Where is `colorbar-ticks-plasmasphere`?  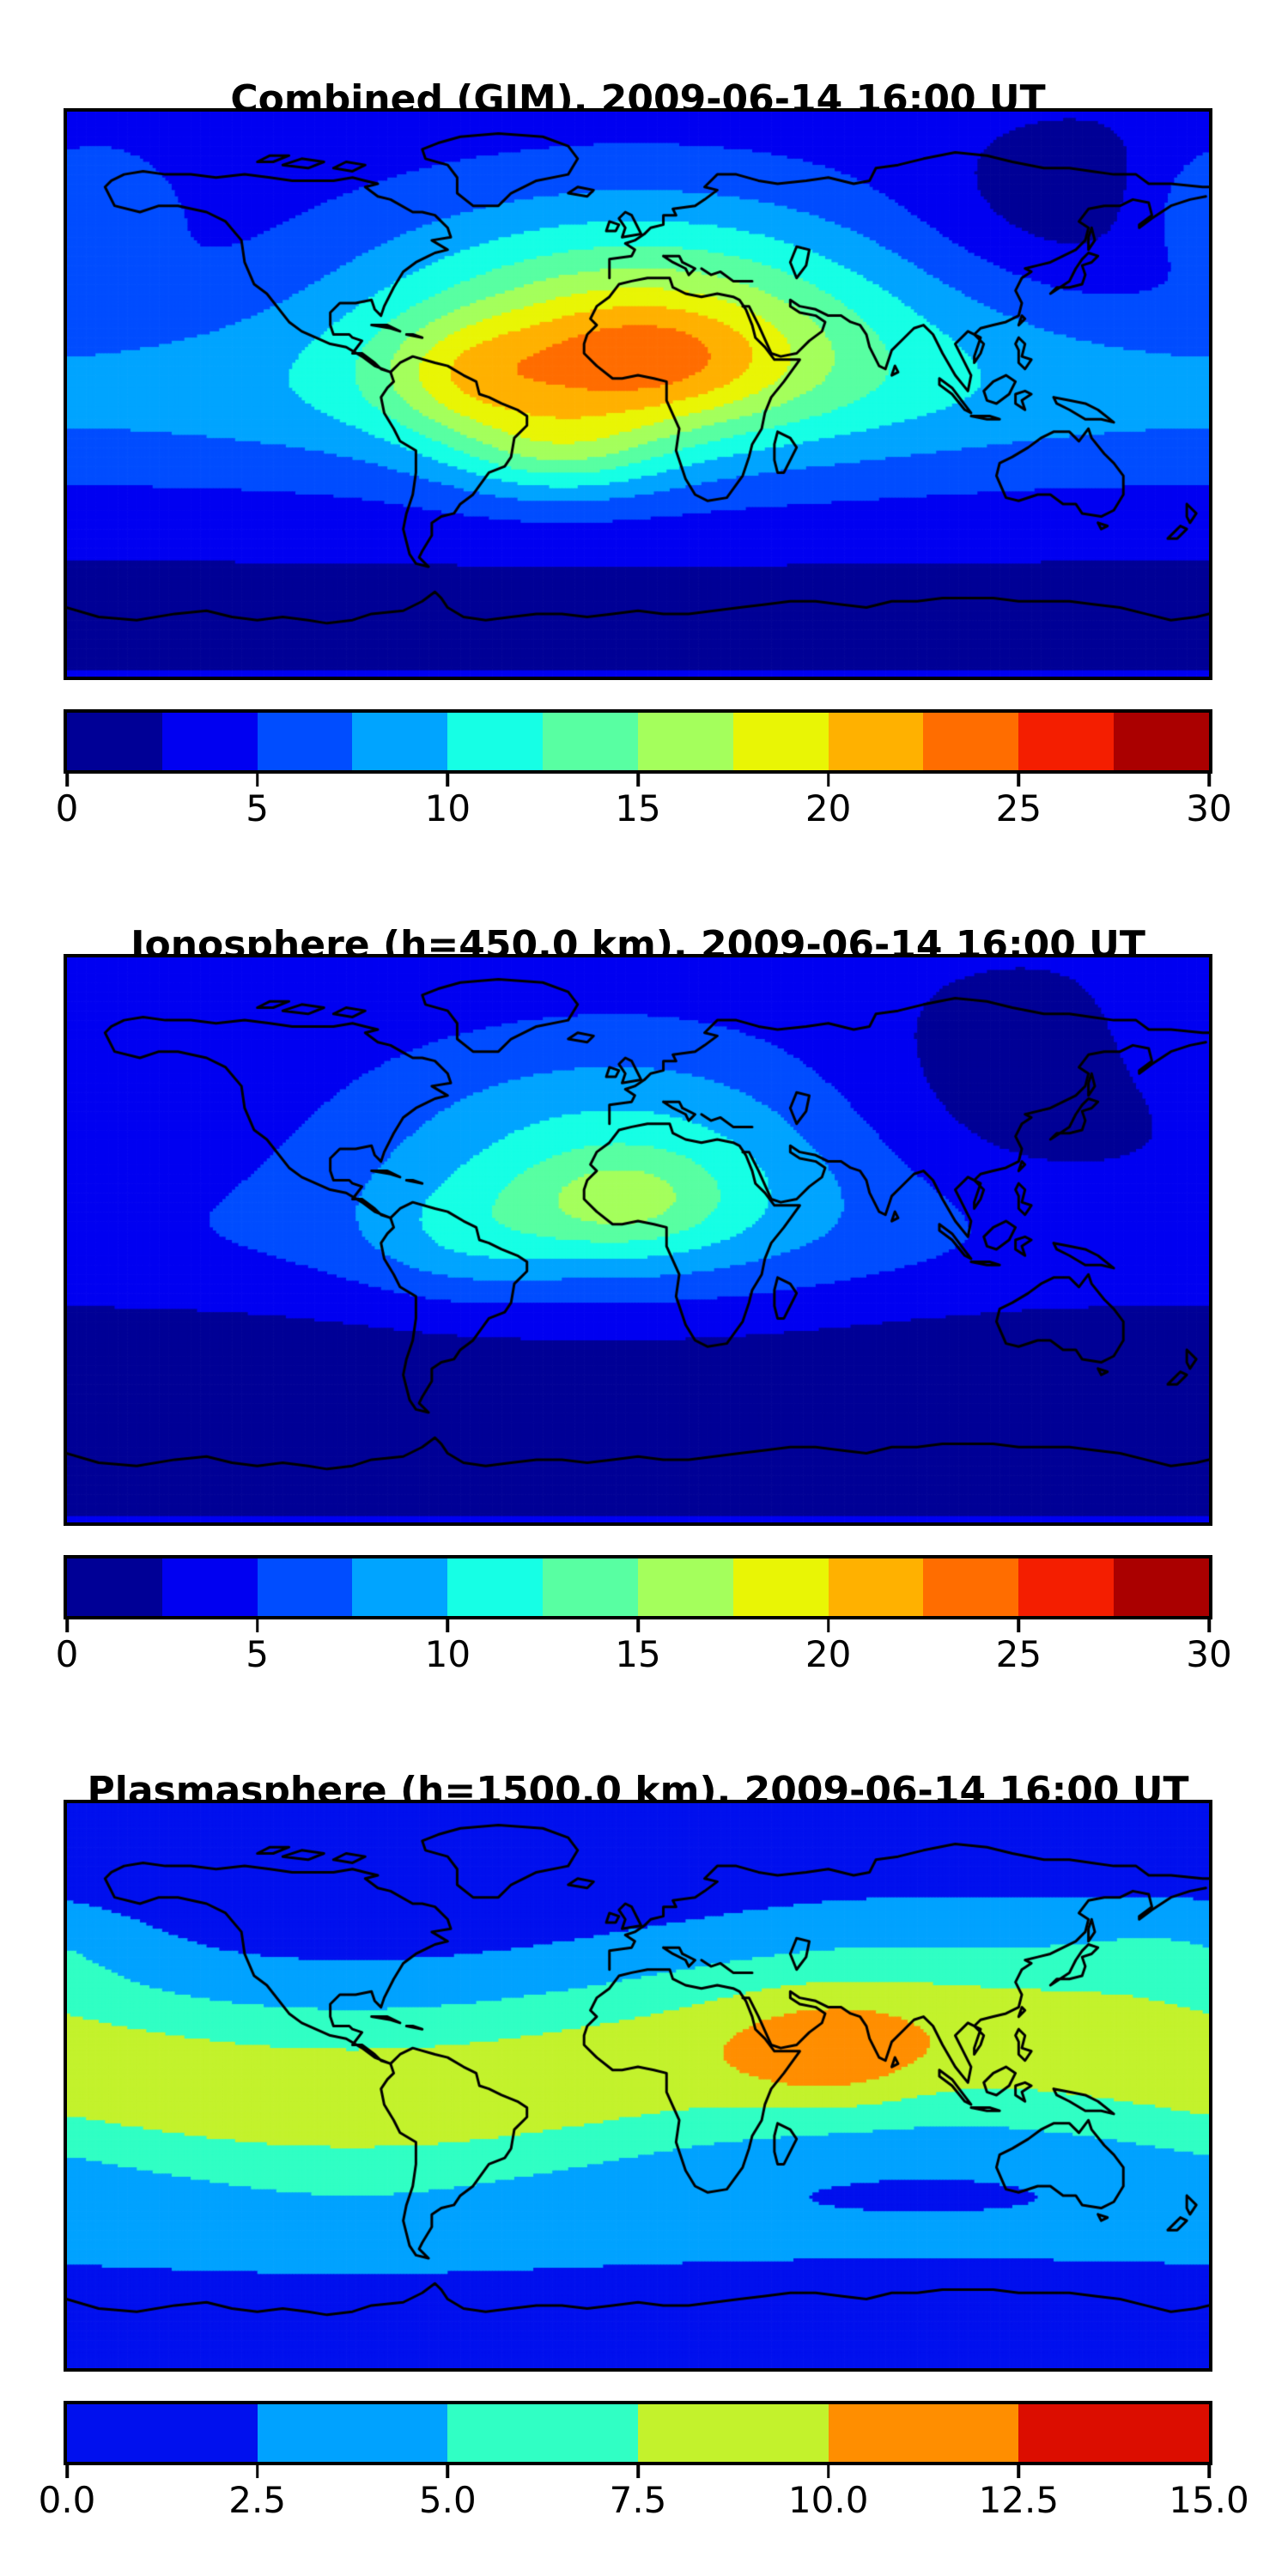
colorbar-ticks-plasmasphere is located at coordinates (638, 2472).